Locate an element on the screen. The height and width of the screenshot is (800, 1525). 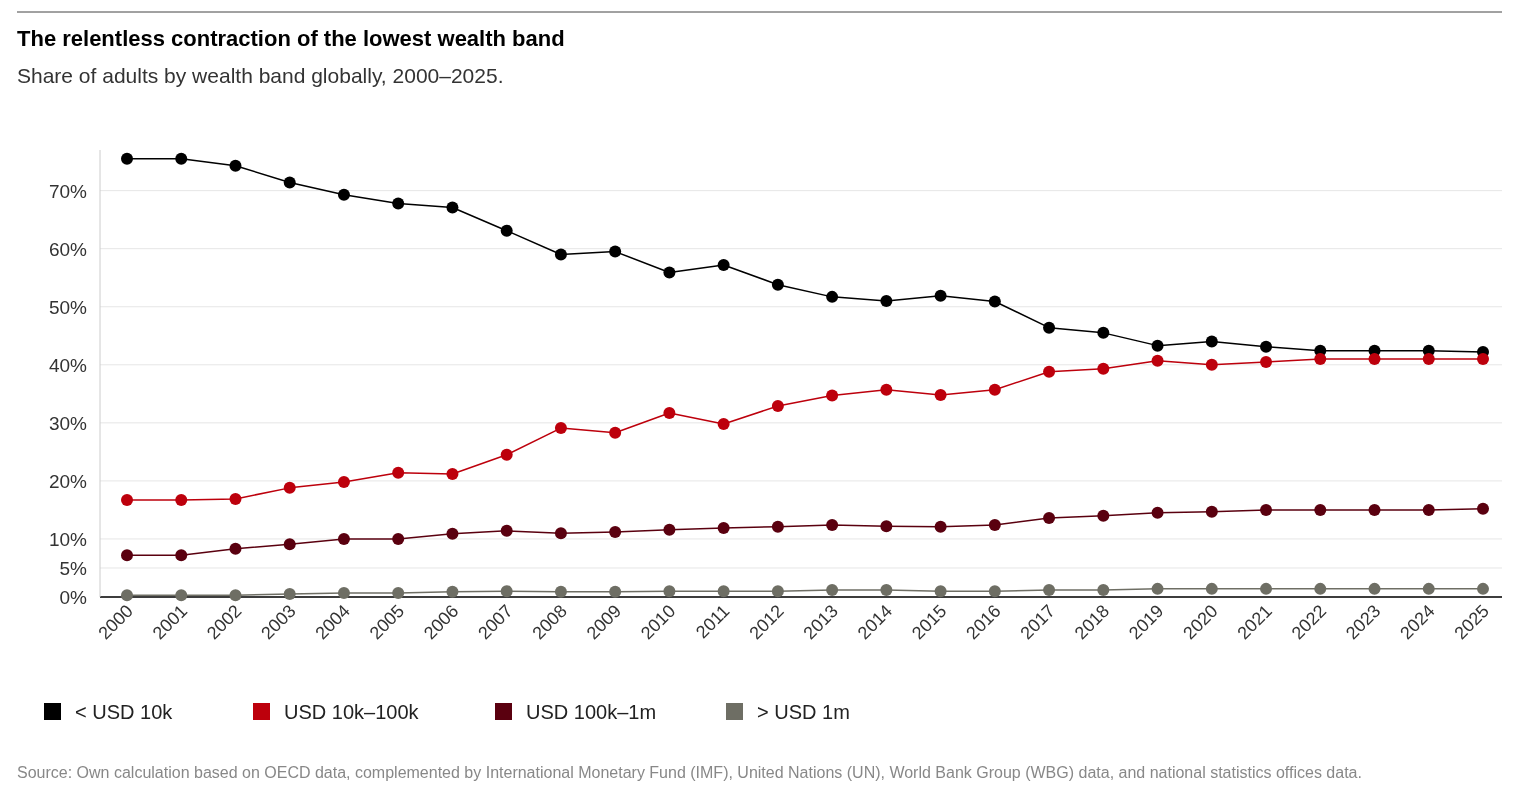
source-note: Source: Own calculation based on OECD data, complemented by International Monetary Fund (IMF), United Nations (UN), World Bank Group (WBG) data, and national statistics offices data. is located at coordinates (689, 772).